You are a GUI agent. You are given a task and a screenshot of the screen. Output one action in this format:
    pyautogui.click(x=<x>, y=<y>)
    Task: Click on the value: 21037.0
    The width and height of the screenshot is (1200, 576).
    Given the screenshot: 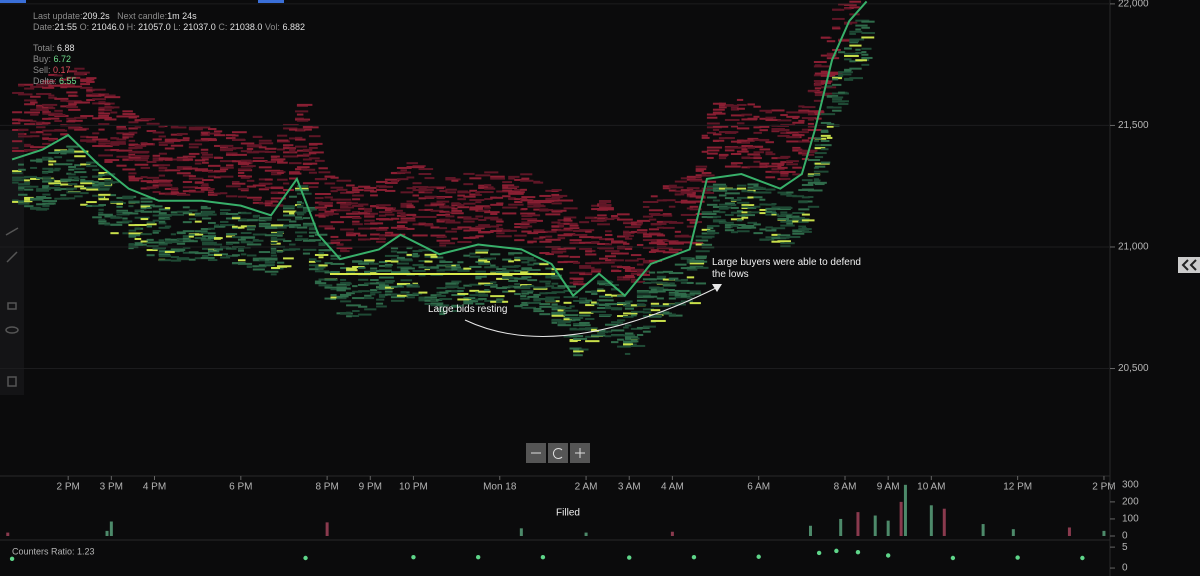 What is the action you would take?
    pyautogui.click(x=199, y=27)
    